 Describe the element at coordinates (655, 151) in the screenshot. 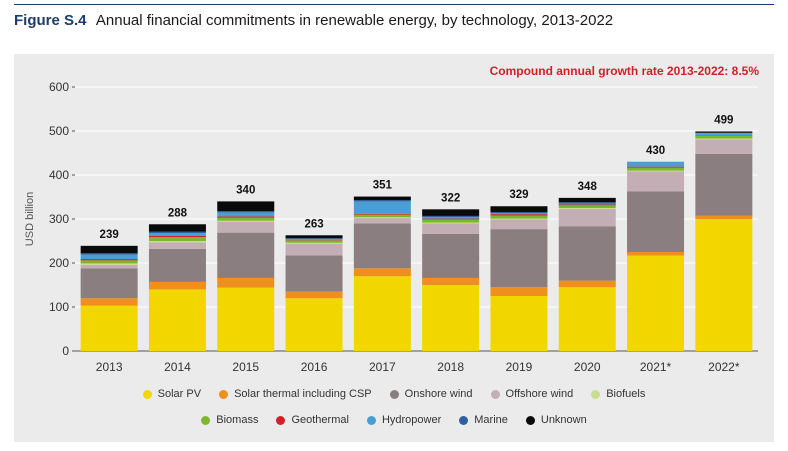

I see `bar-total-label: 430` at that location.